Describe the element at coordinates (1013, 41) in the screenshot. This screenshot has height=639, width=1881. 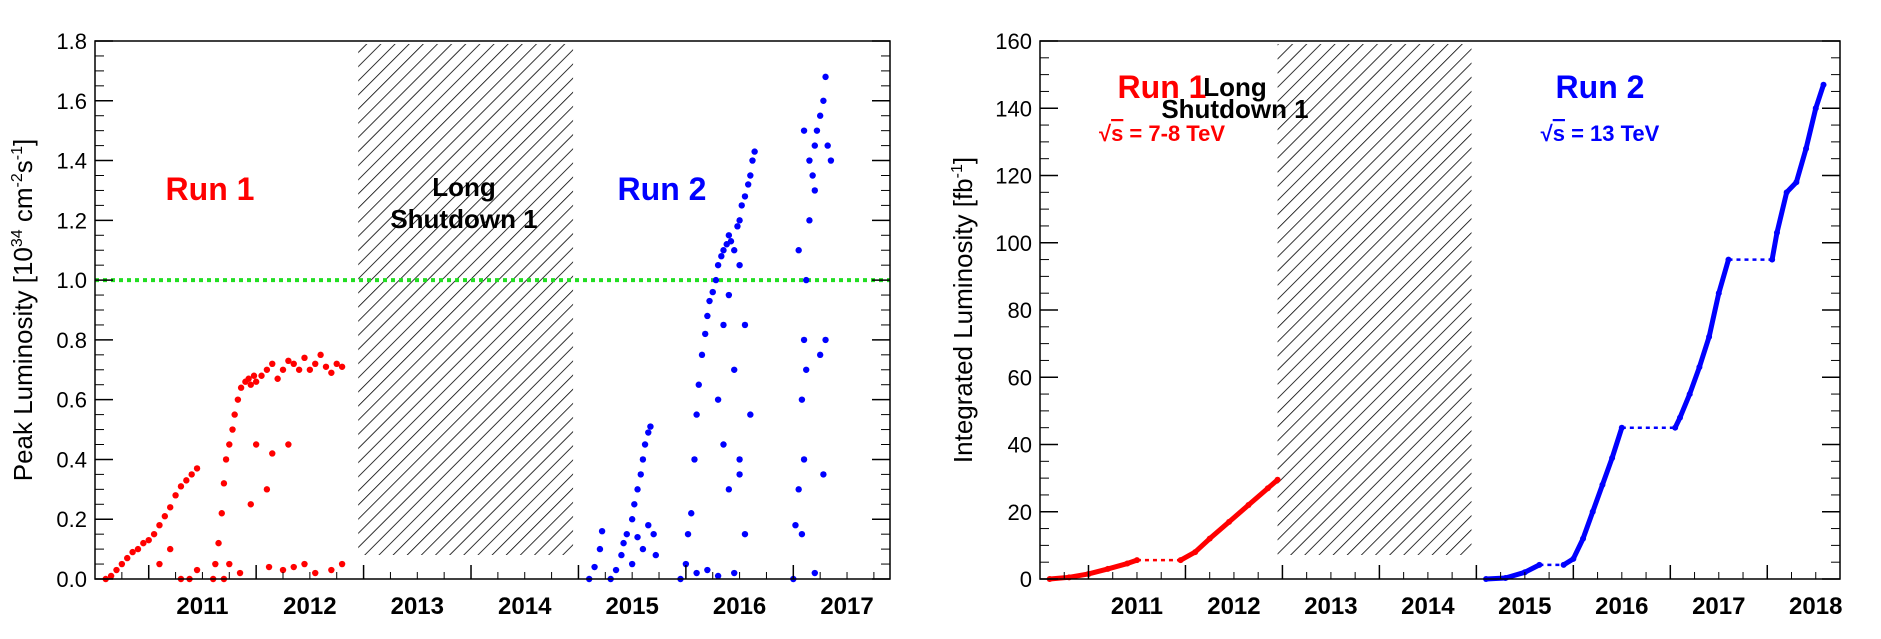
I see `y-tick-label: 160` at that location.